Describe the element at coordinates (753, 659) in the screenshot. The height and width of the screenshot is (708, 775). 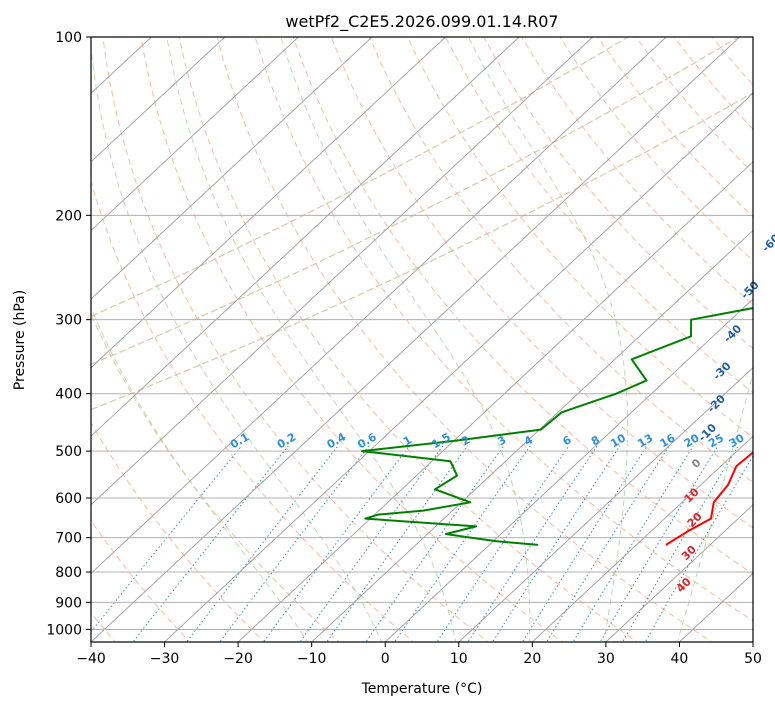
I see `x-tick-label: 50` at that location.